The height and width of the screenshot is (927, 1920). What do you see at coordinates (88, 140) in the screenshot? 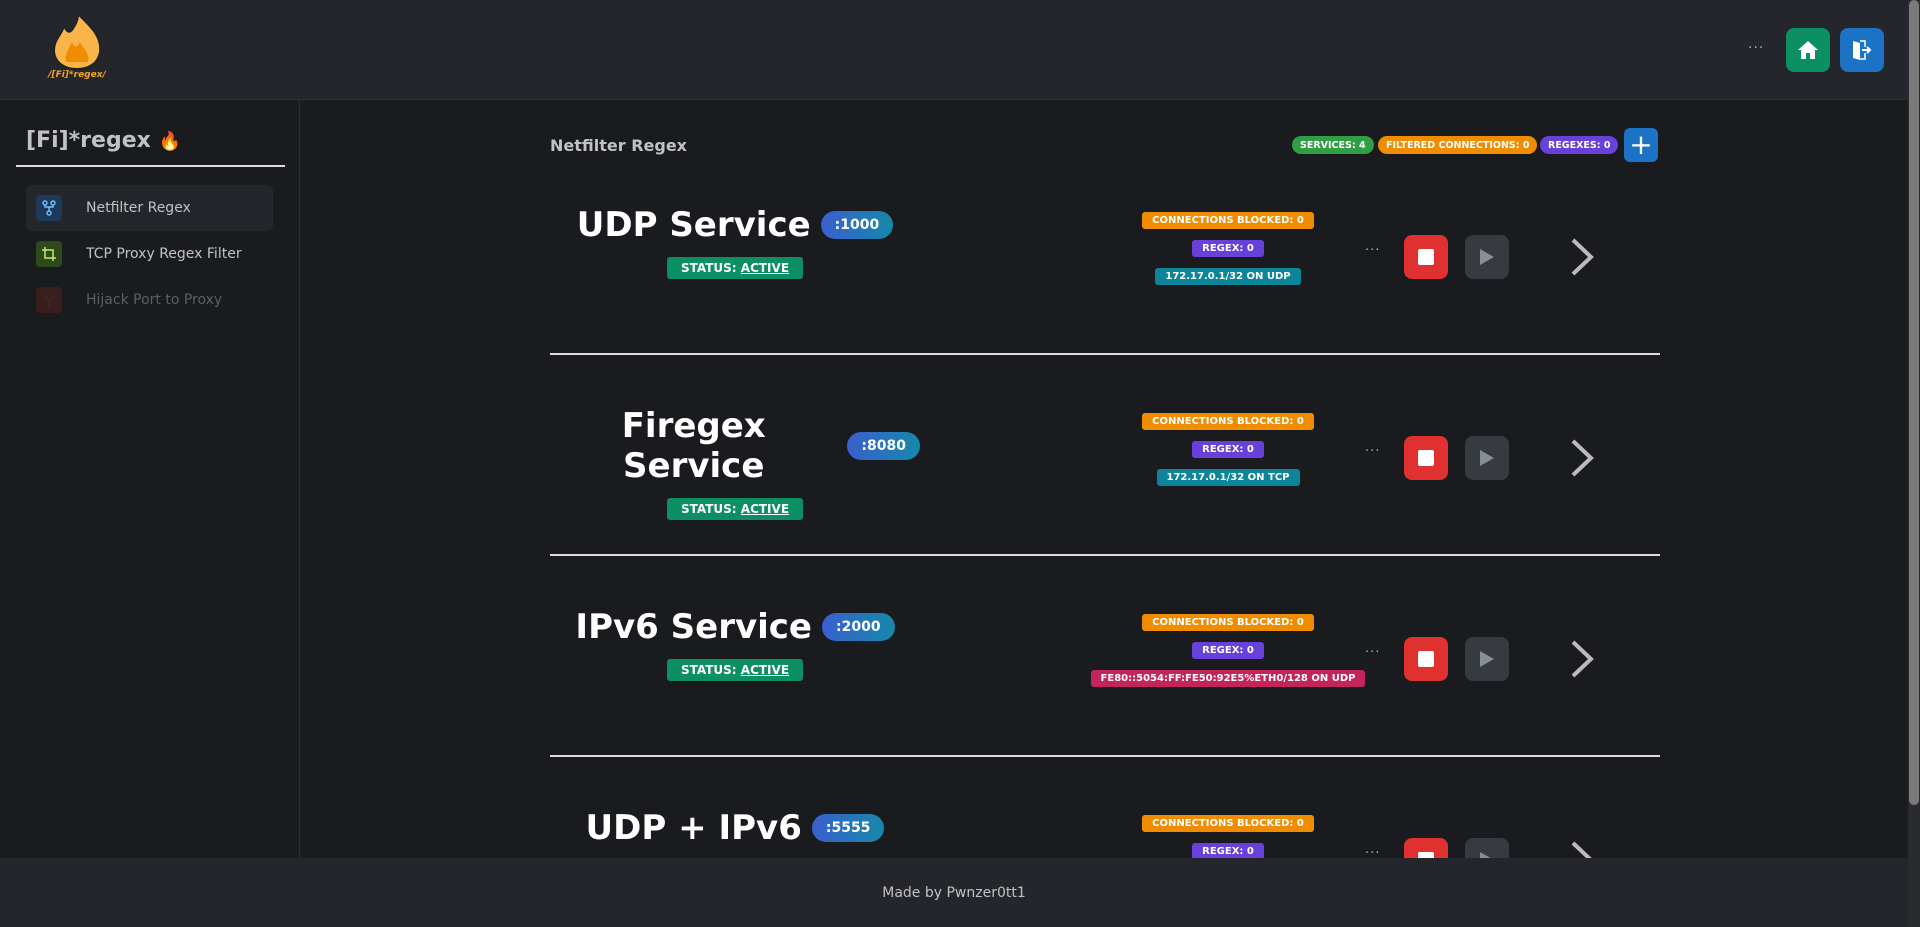
I see `sidebar-title-text: [Fi]*regex` at bounding box center [88, 140].